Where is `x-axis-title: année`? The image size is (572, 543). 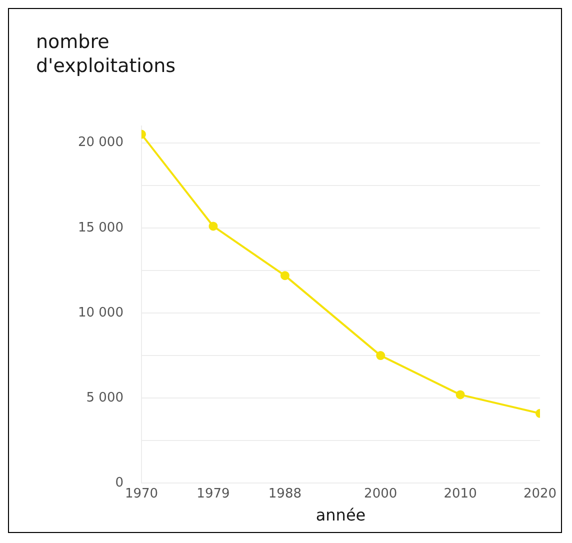 x-axis-title: année is located at coordinates (341, 515).